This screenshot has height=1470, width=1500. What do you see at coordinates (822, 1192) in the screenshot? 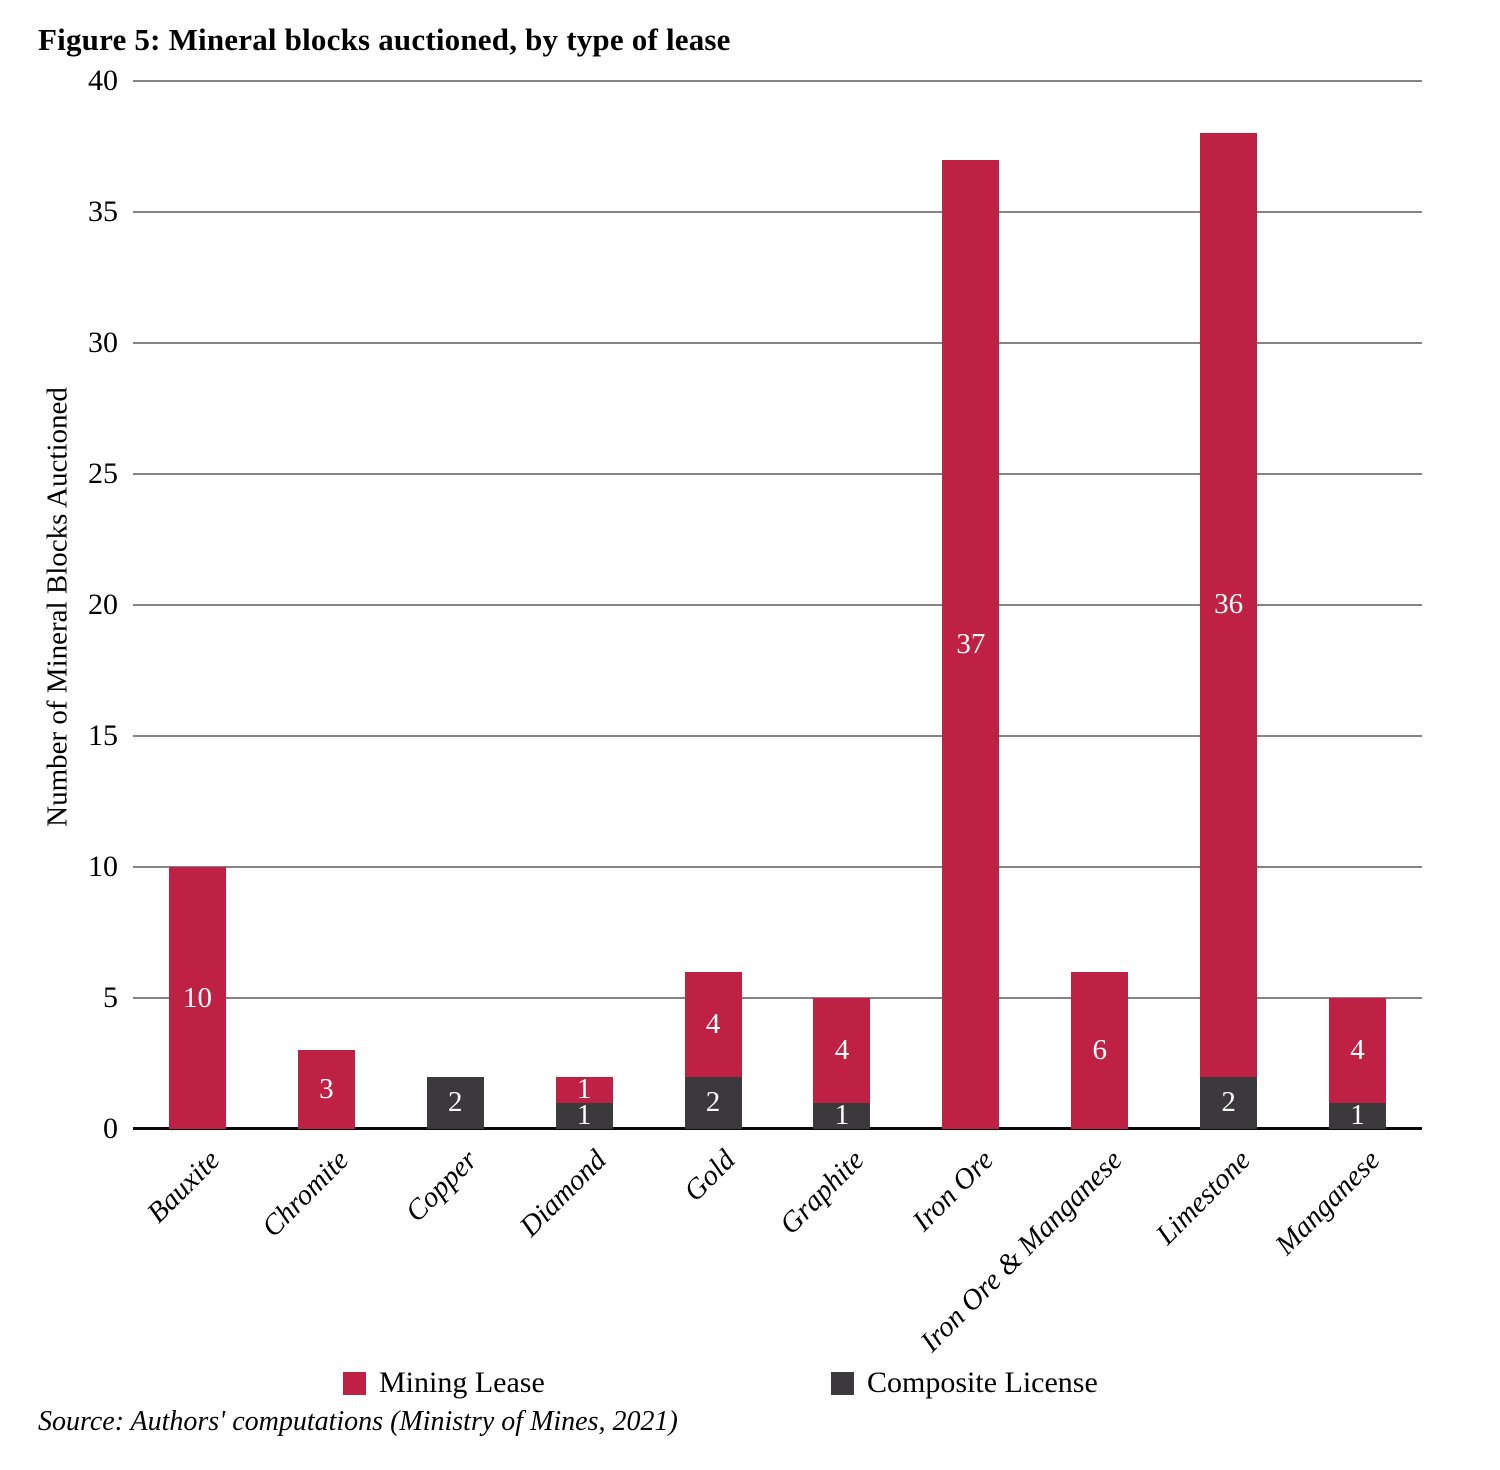
I see `x-axis-label: Graphite` at bounding box center [822, 1192].